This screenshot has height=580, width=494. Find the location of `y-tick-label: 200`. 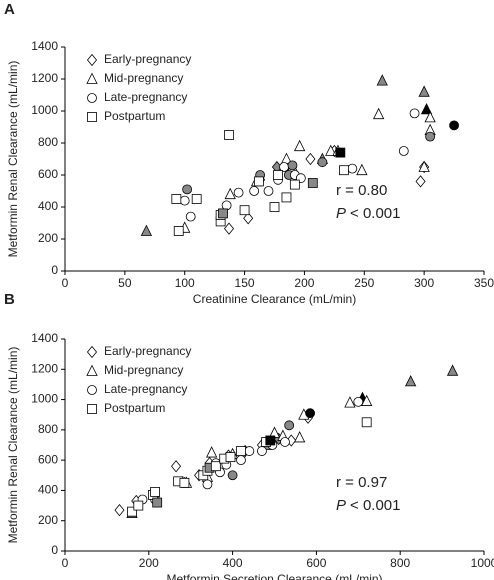

y-tick-label: 200 is located at coordinates (48, 238).